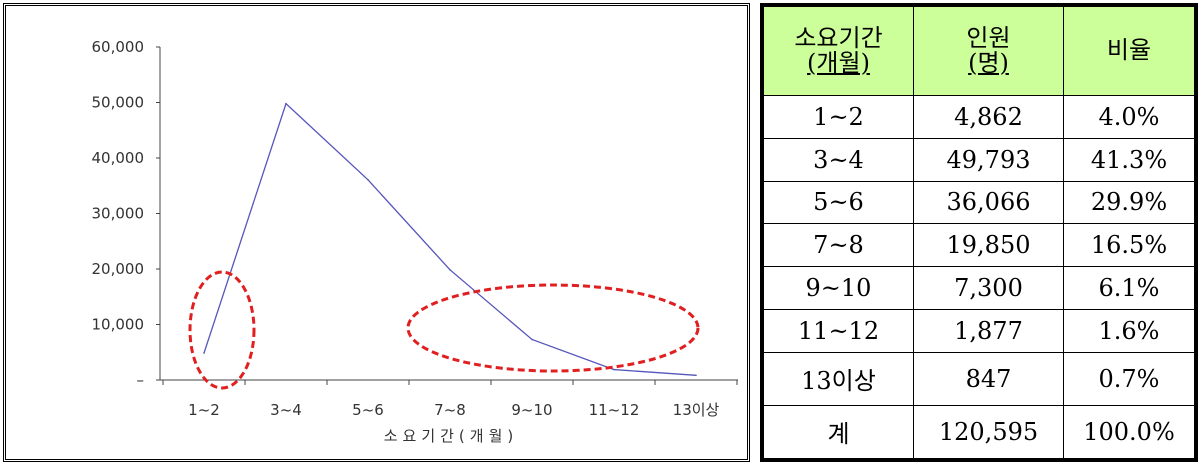 The image size is (1201, 465). What do you see at coordinates (838, 432) in the screenshot?
I see `cell-total-label: 계` at bounding box center [838, 432].